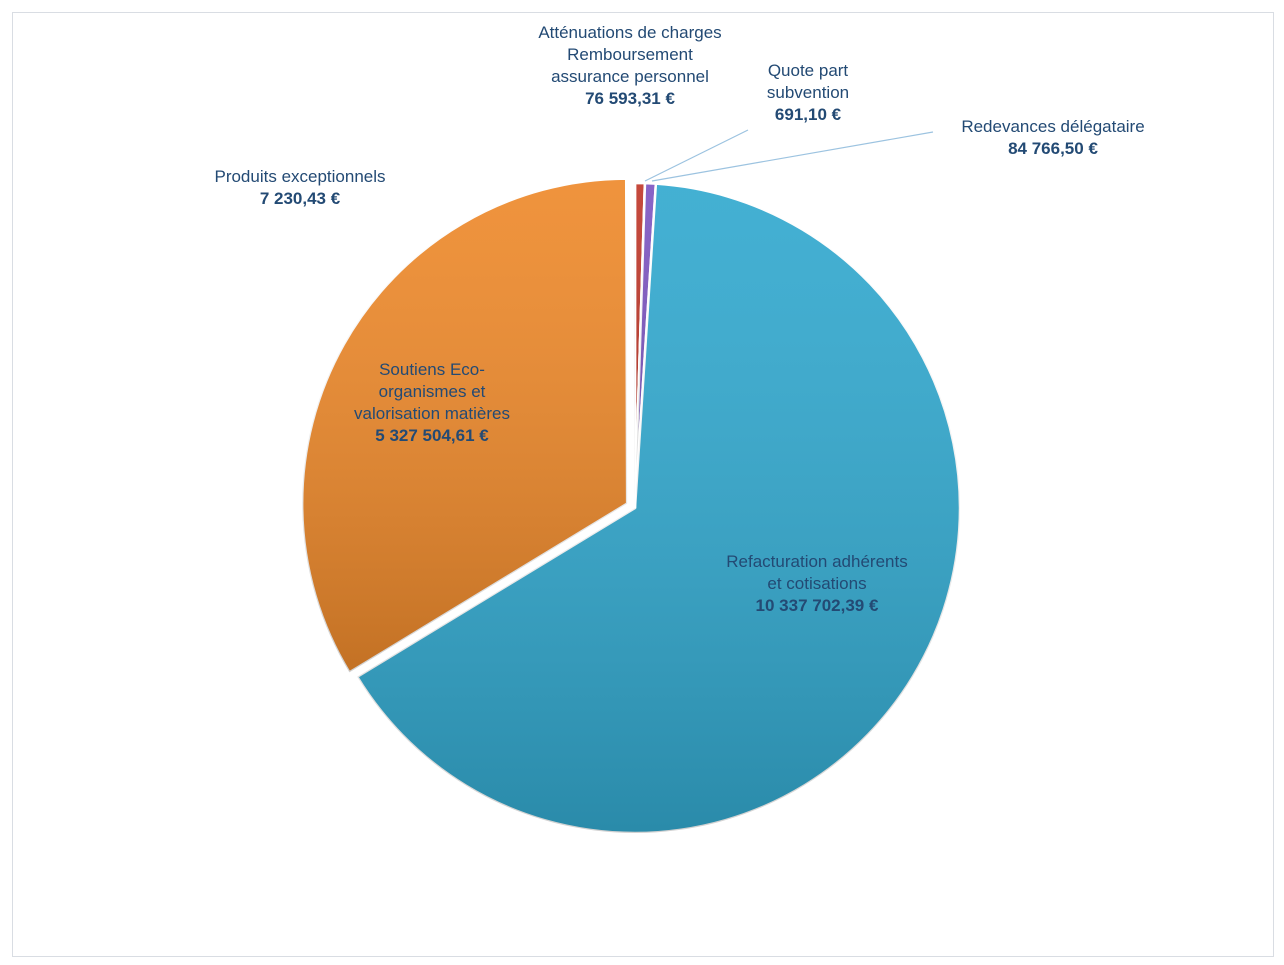 The image size is (1284, 965). I want to click on category-name: Produits exceptionnels, so click(300, 176).